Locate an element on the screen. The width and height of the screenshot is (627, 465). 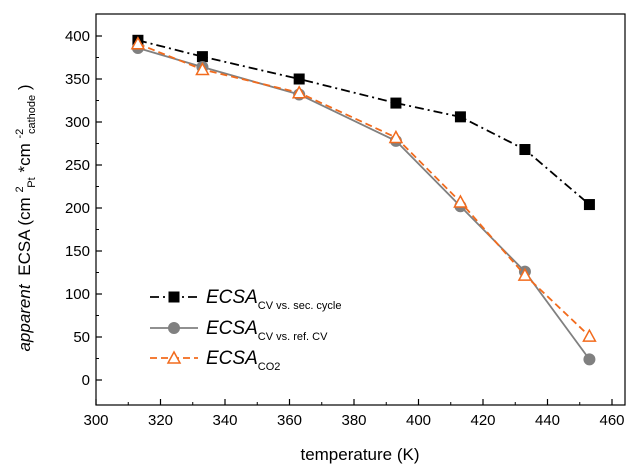
y-axis-title-mid: *cm is located at coordinates (24, 157).